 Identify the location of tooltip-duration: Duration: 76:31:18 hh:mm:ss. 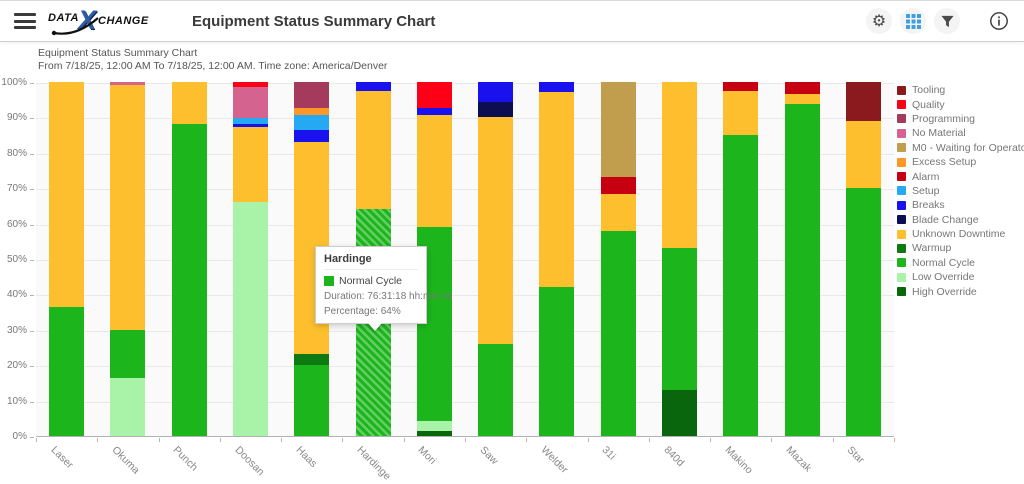
(388, 296).